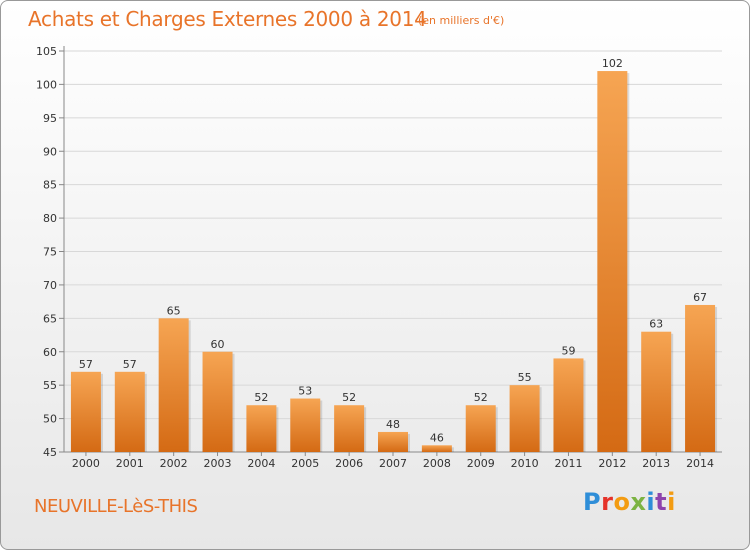  I want to click on x-tick-label: 2001, so click(130, 463).